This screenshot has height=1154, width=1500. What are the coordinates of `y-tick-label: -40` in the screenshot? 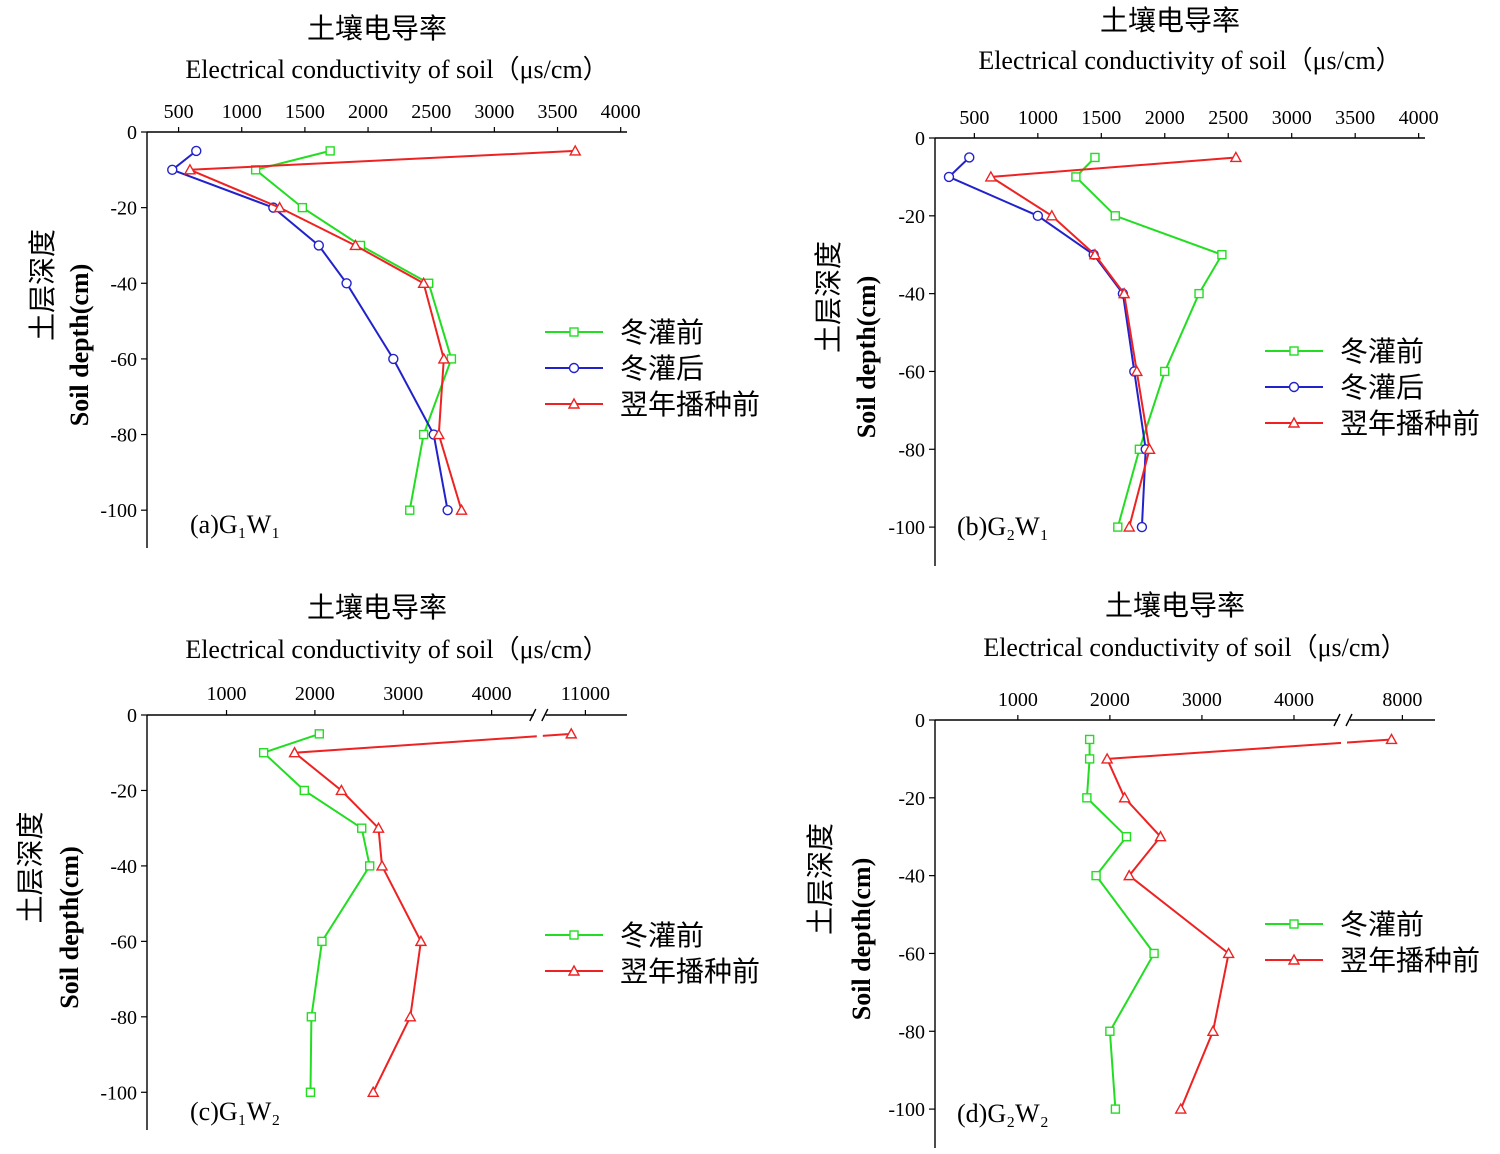 It's located at (123, 284).